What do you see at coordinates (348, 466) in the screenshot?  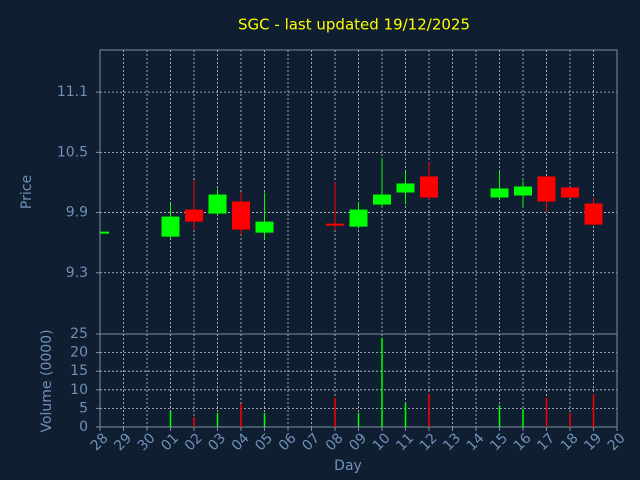 I see `x-axis-label: Day` at bounding box center [348, 466].